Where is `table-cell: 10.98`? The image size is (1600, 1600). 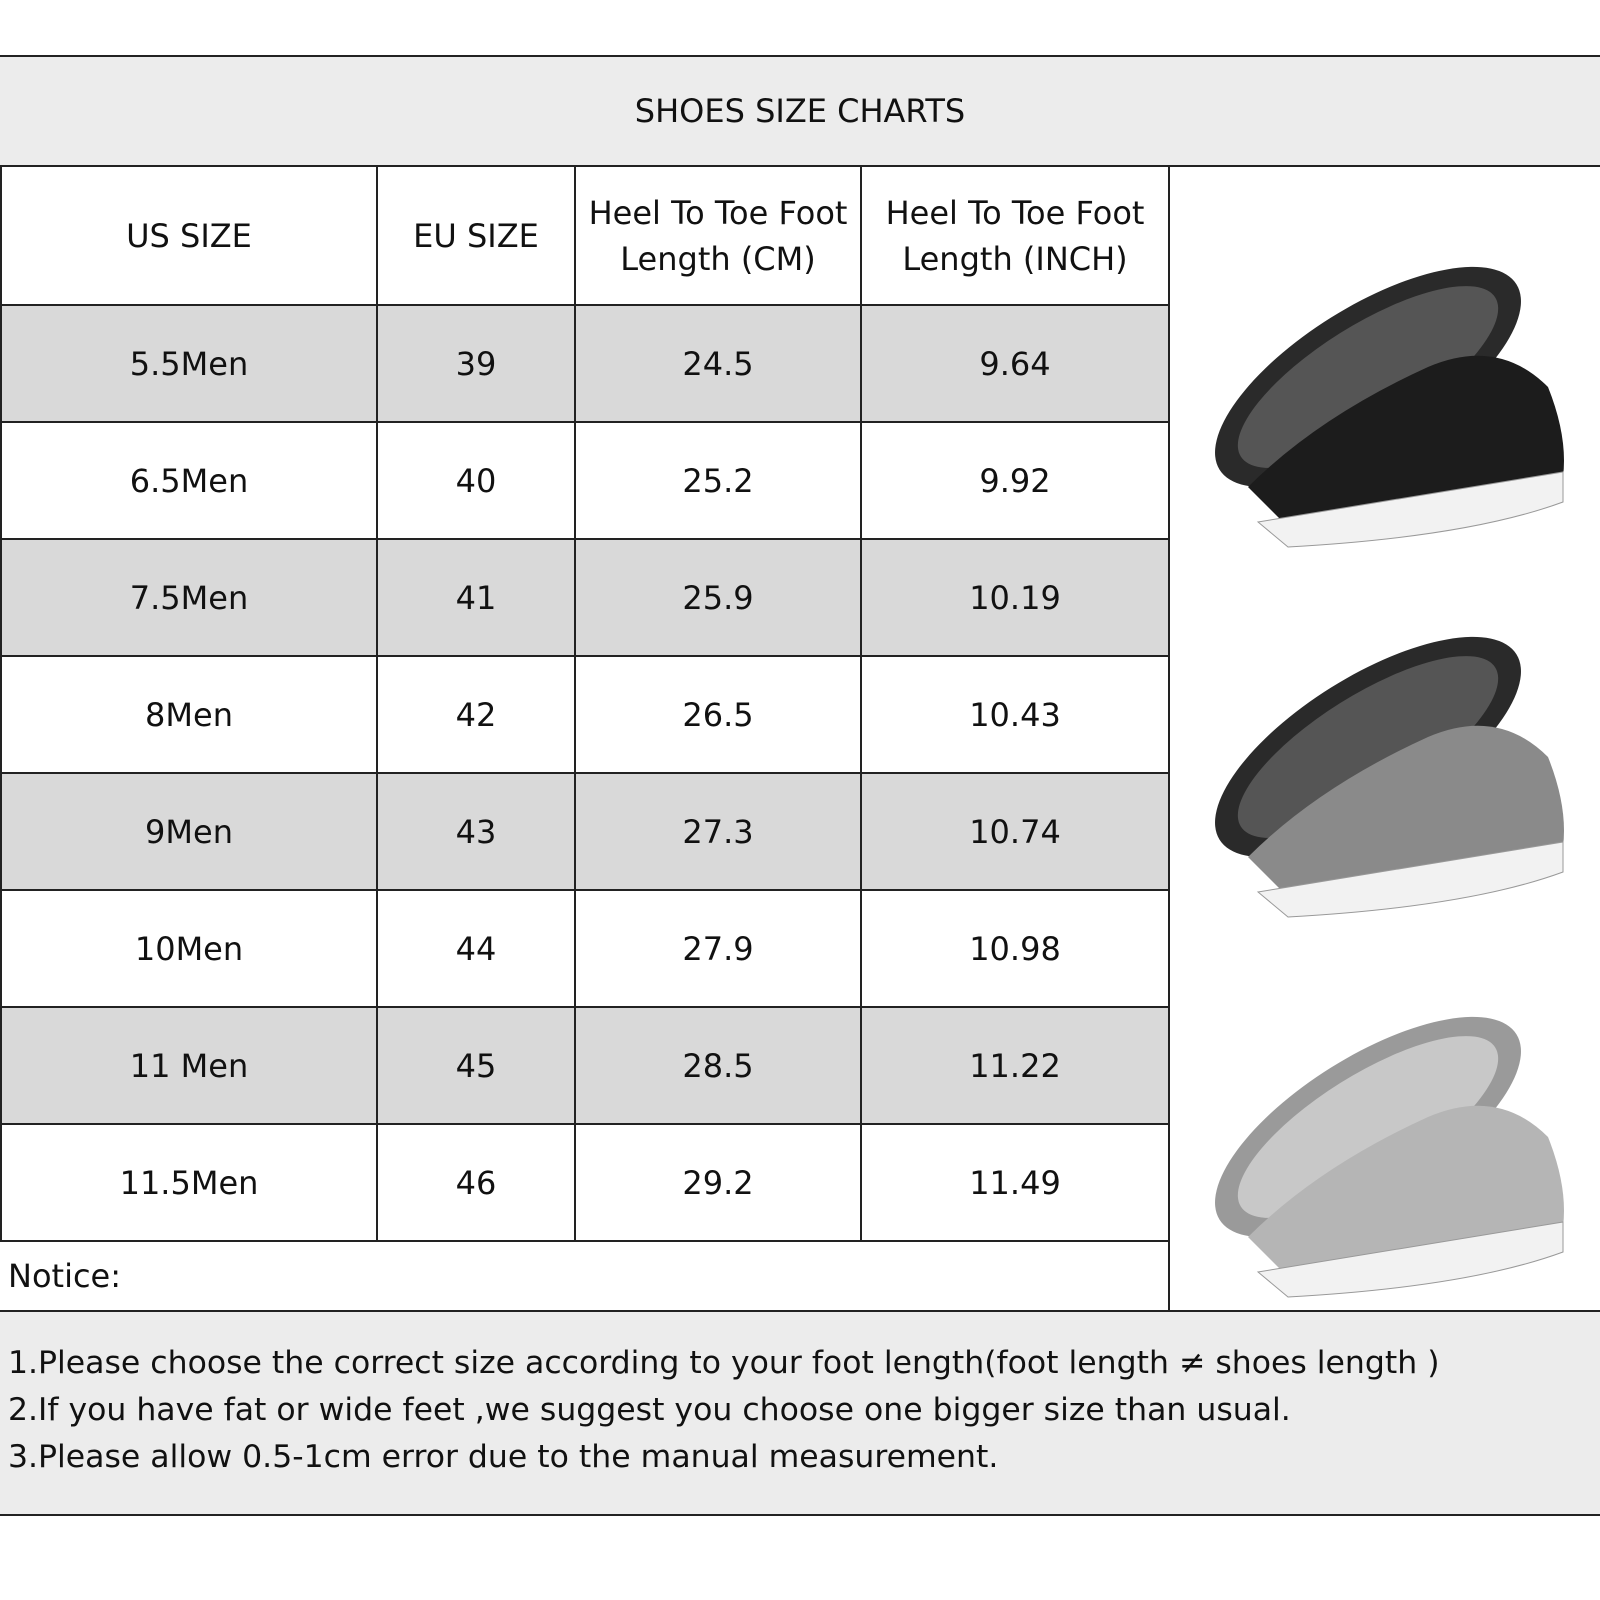
table-cell: 10.98 is located at coordinates (1016, 949).